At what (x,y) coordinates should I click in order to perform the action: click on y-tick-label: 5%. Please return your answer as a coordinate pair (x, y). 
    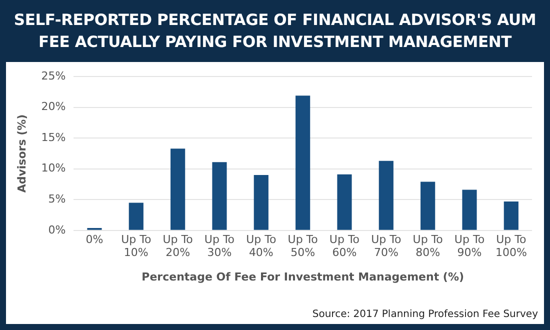
    Looking at the image, I should click on (57, 199).